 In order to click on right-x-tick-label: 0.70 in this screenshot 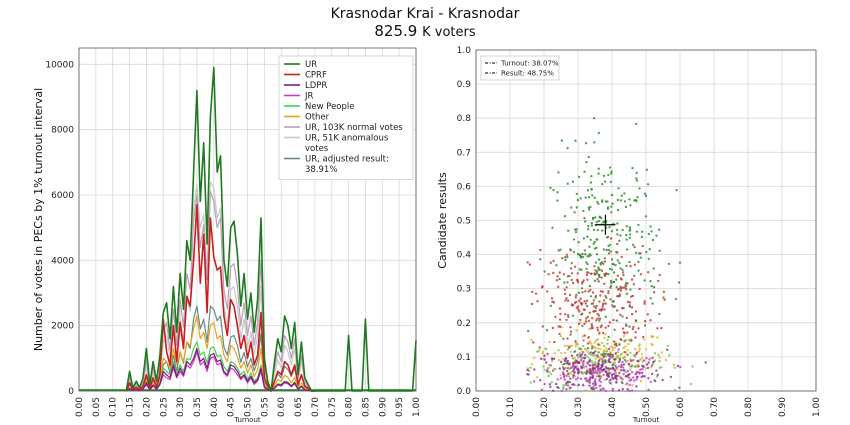, I will do `click(715, 407)`.